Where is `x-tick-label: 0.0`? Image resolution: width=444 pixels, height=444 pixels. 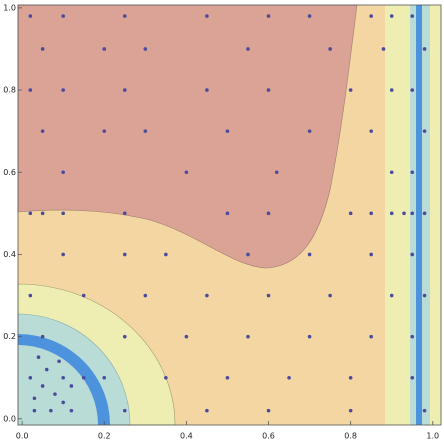
x-tick-label: 0.0 is located at coordinates (22, 436).